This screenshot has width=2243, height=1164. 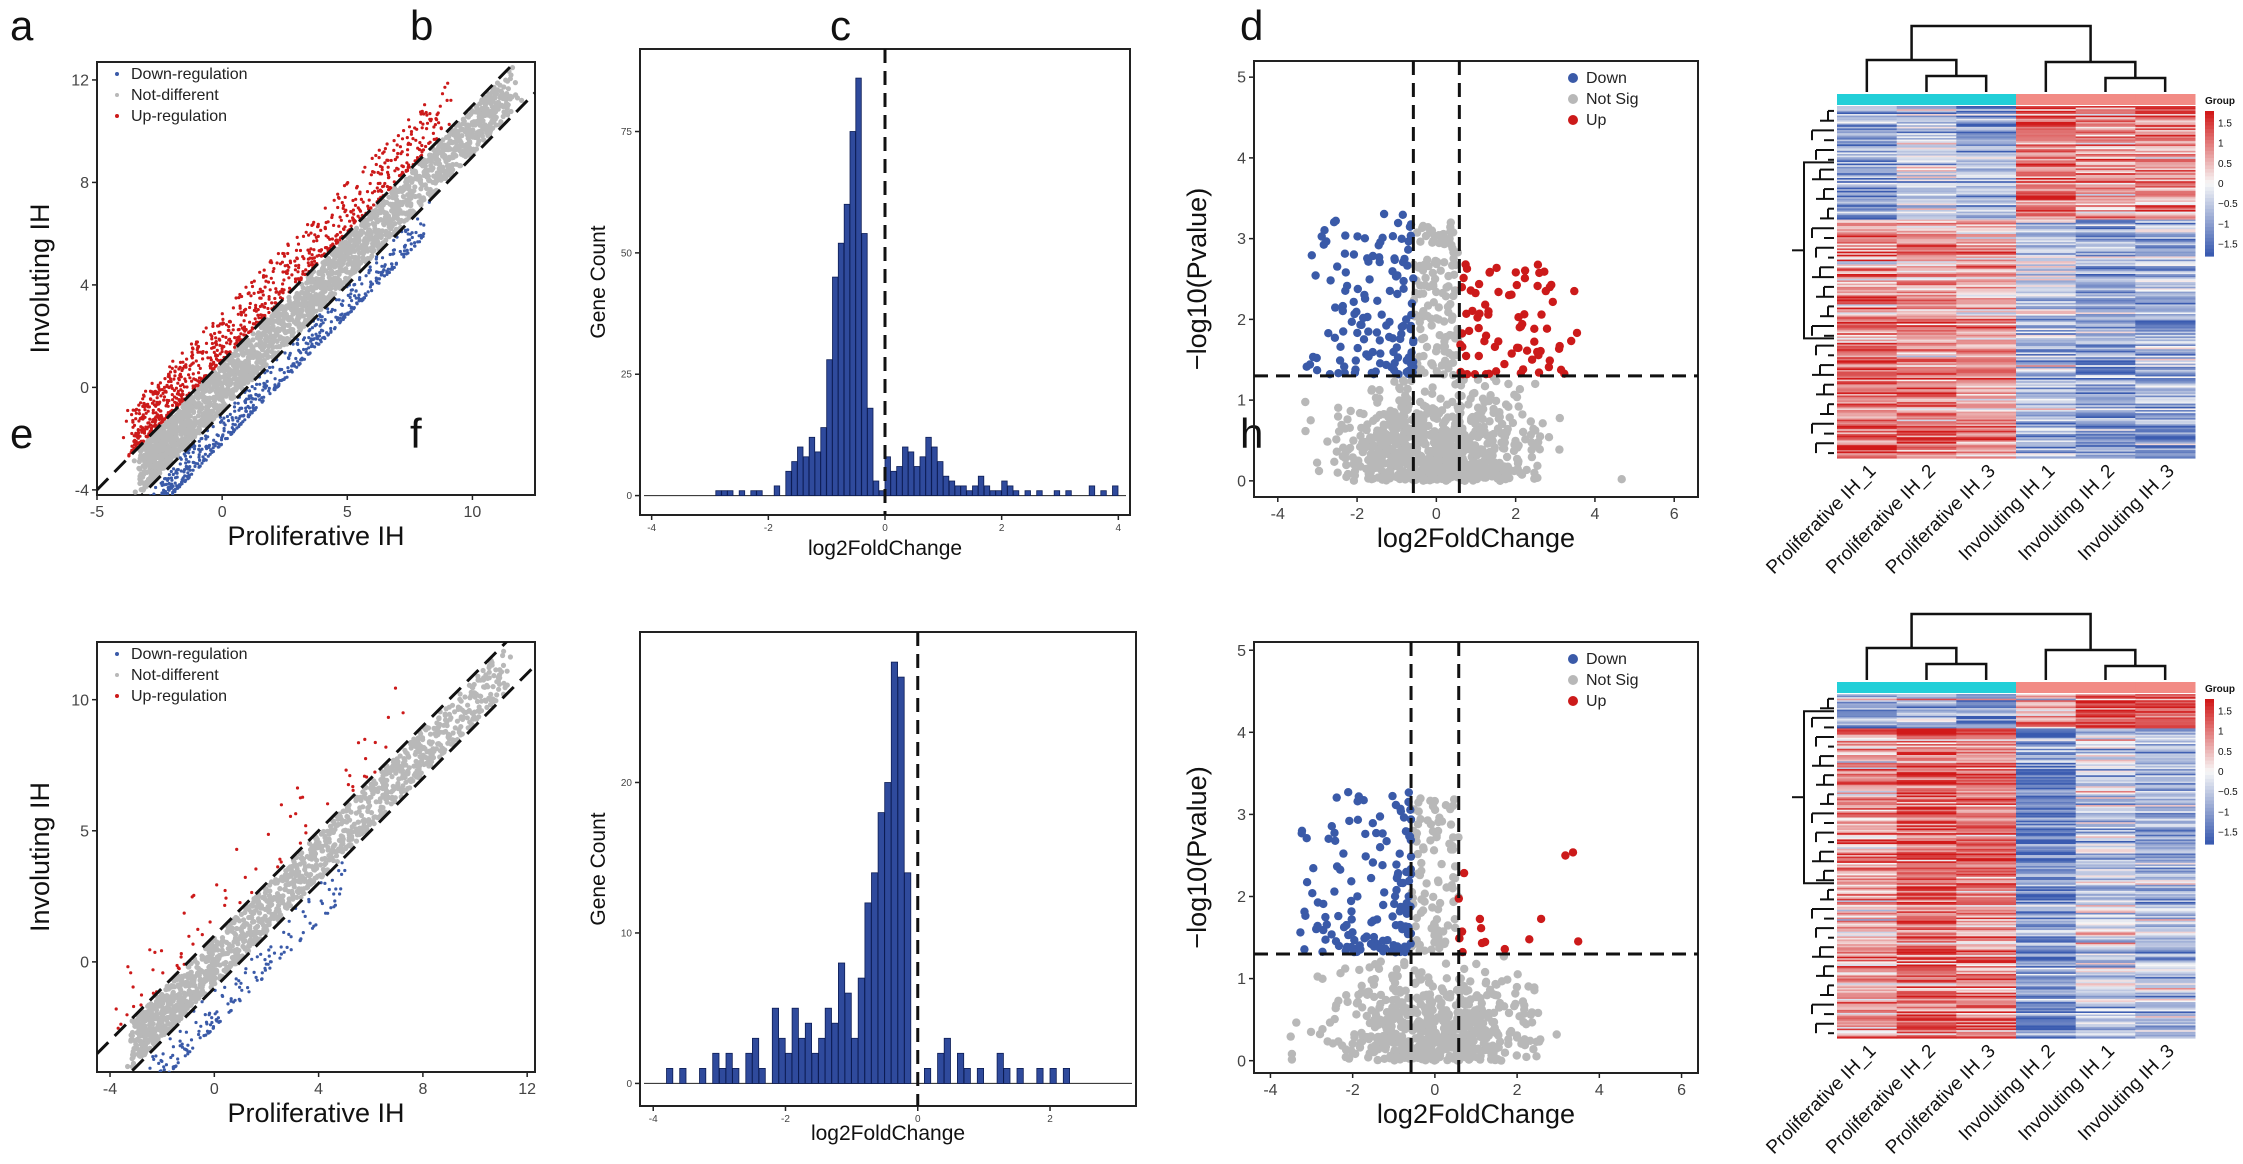 What do you see at coordinates (1573, 120) in the screenshot?
I see `legend-dot` at bounding box center [1573, 120].